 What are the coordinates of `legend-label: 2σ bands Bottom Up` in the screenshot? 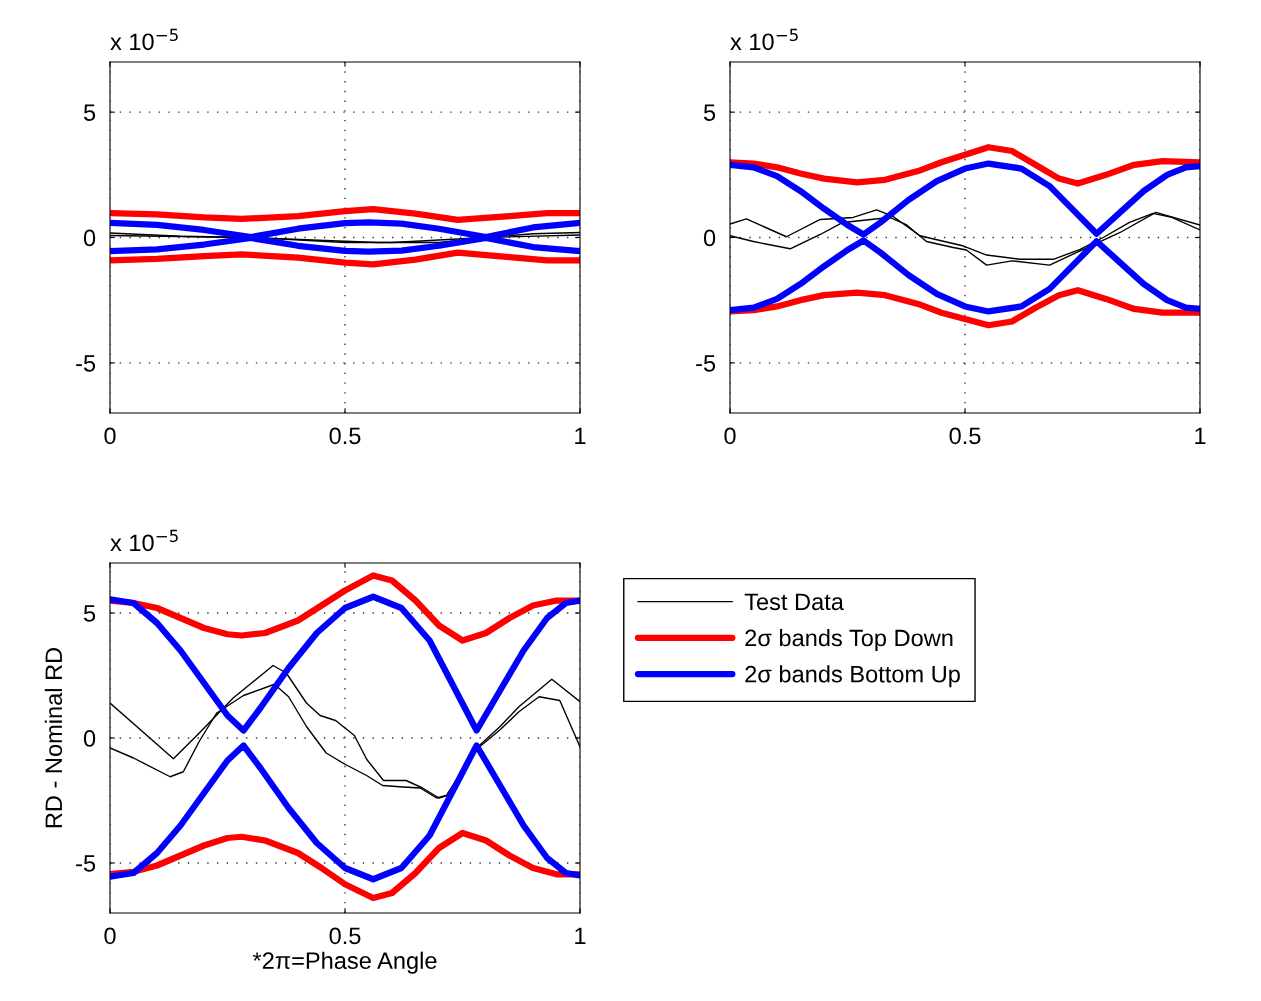 It's located at (852, 676).